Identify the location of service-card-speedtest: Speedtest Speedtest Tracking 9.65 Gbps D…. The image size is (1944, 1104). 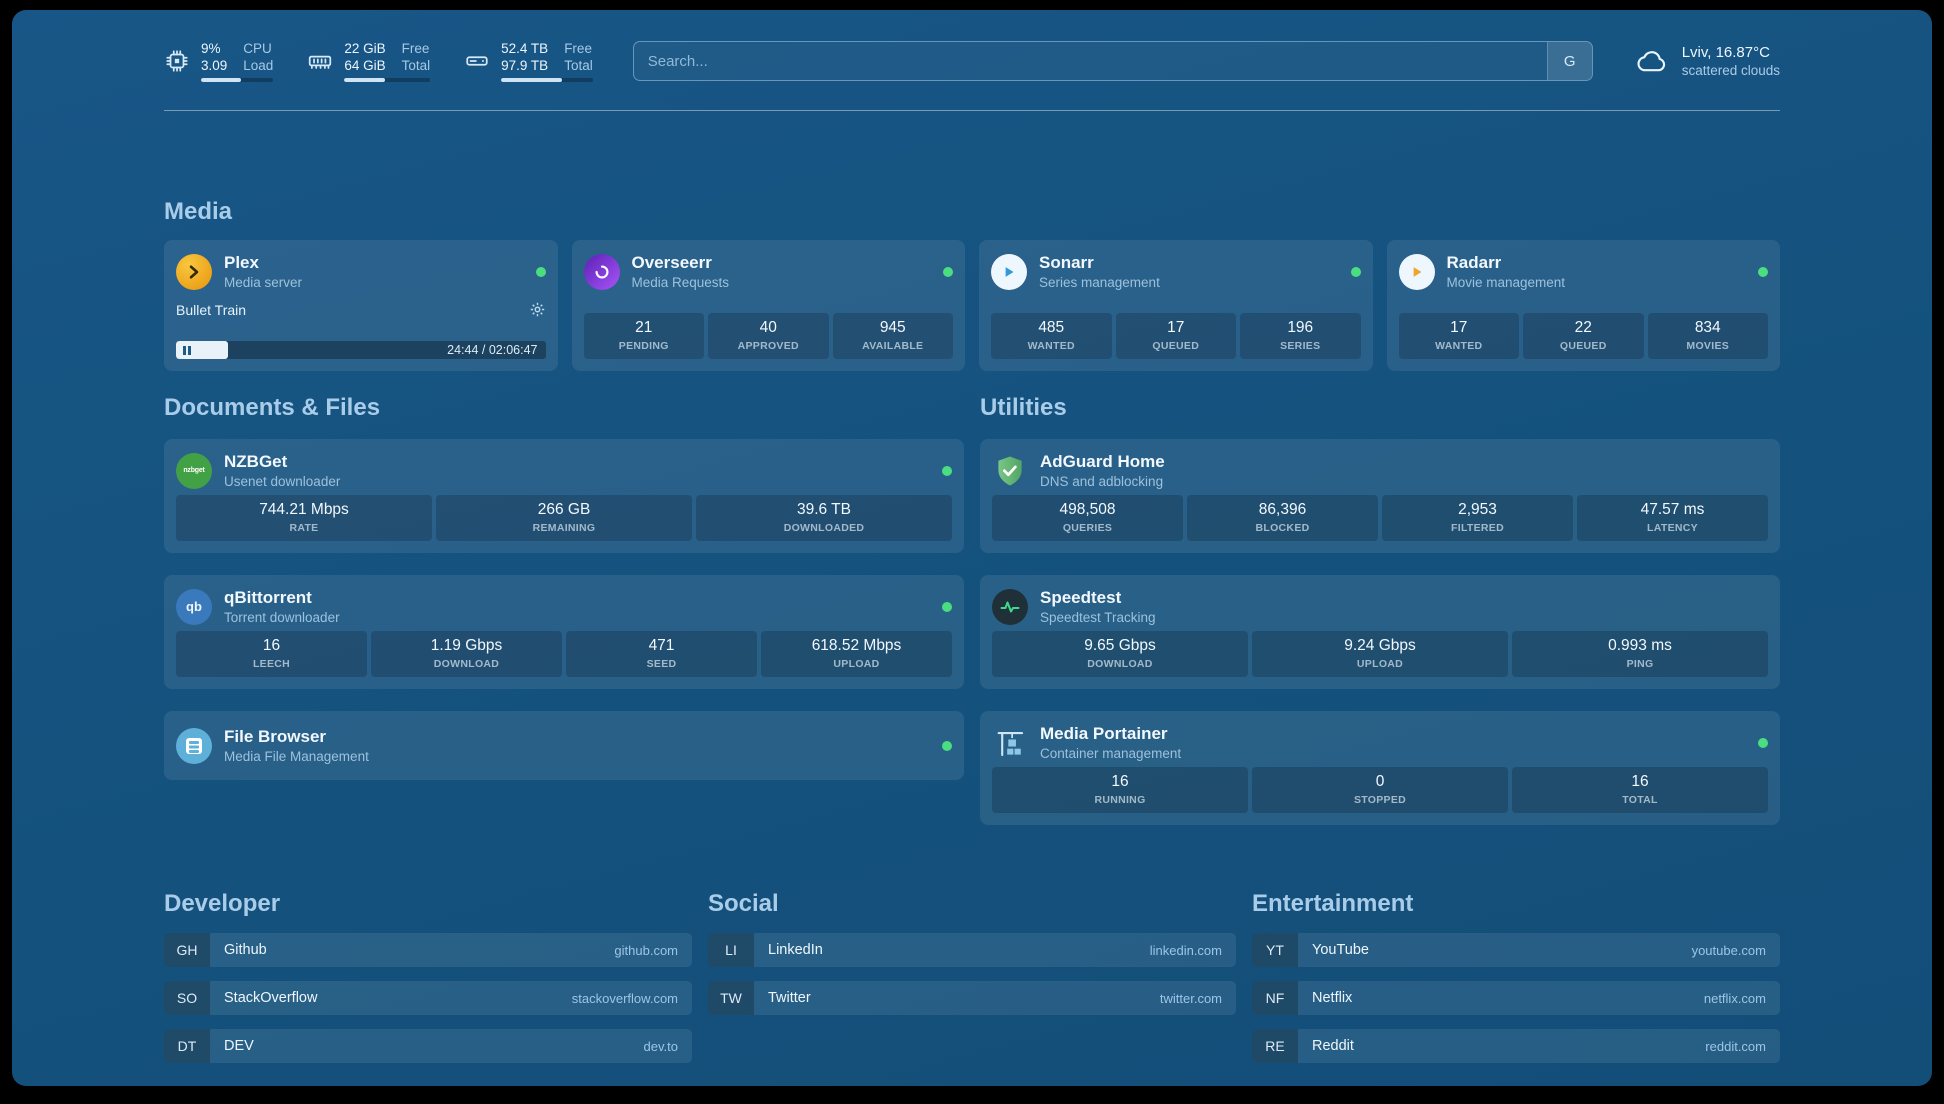
(1380, 632).